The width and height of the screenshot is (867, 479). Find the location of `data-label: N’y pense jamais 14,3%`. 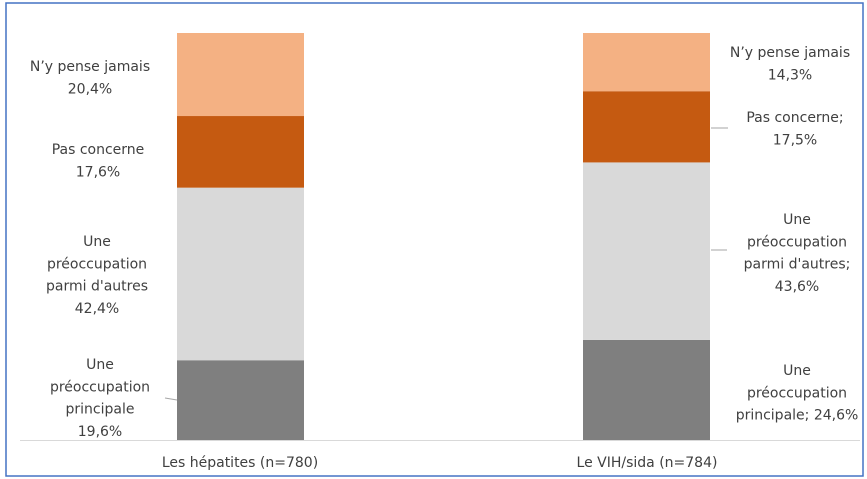

data-label: N’y pense jamais 14,3% is located at coordinates (790, 64).